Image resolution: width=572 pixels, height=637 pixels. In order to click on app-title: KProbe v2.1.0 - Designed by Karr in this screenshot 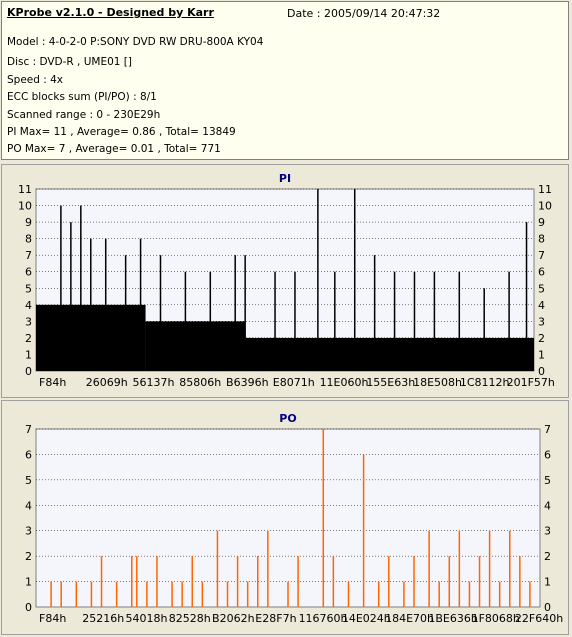, I will do `click(110, 12)`.